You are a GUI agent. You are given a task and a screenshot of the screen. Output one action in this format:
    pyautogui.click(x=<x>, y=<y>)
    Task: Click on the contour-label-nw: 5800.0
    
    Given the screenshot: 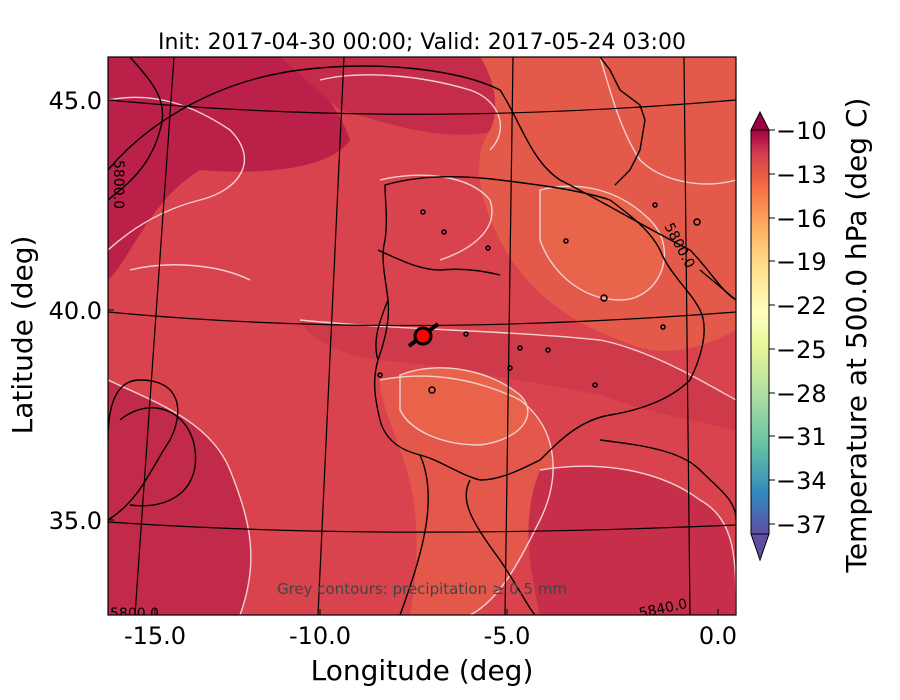 What is the action you would take?
    pyautogui.click(x=118, y=184)
    